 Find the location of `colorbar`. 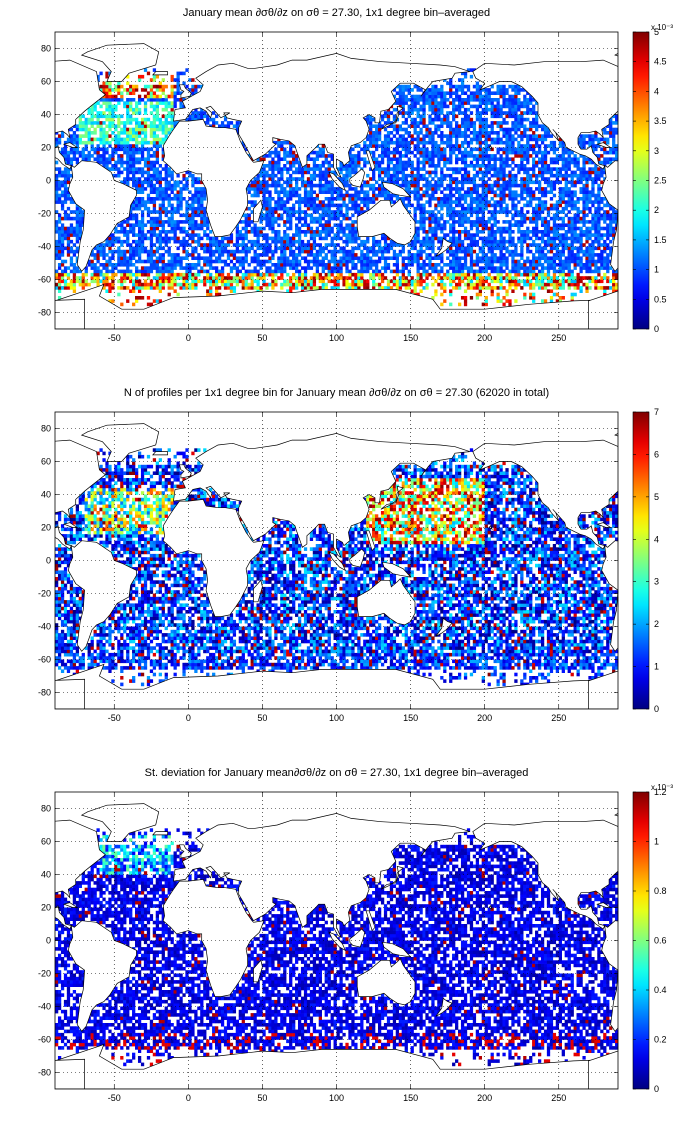

colorbar is located at coordinates (641, 560).